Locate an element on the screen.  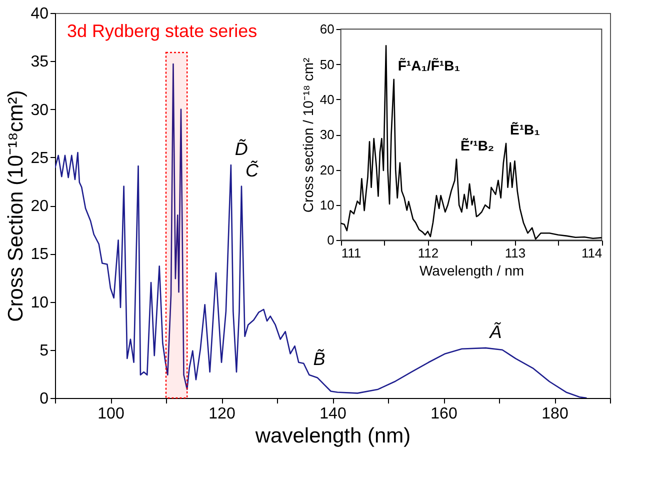
x-axis-title: Wavelength / nm is located at coordinates (471, 270).